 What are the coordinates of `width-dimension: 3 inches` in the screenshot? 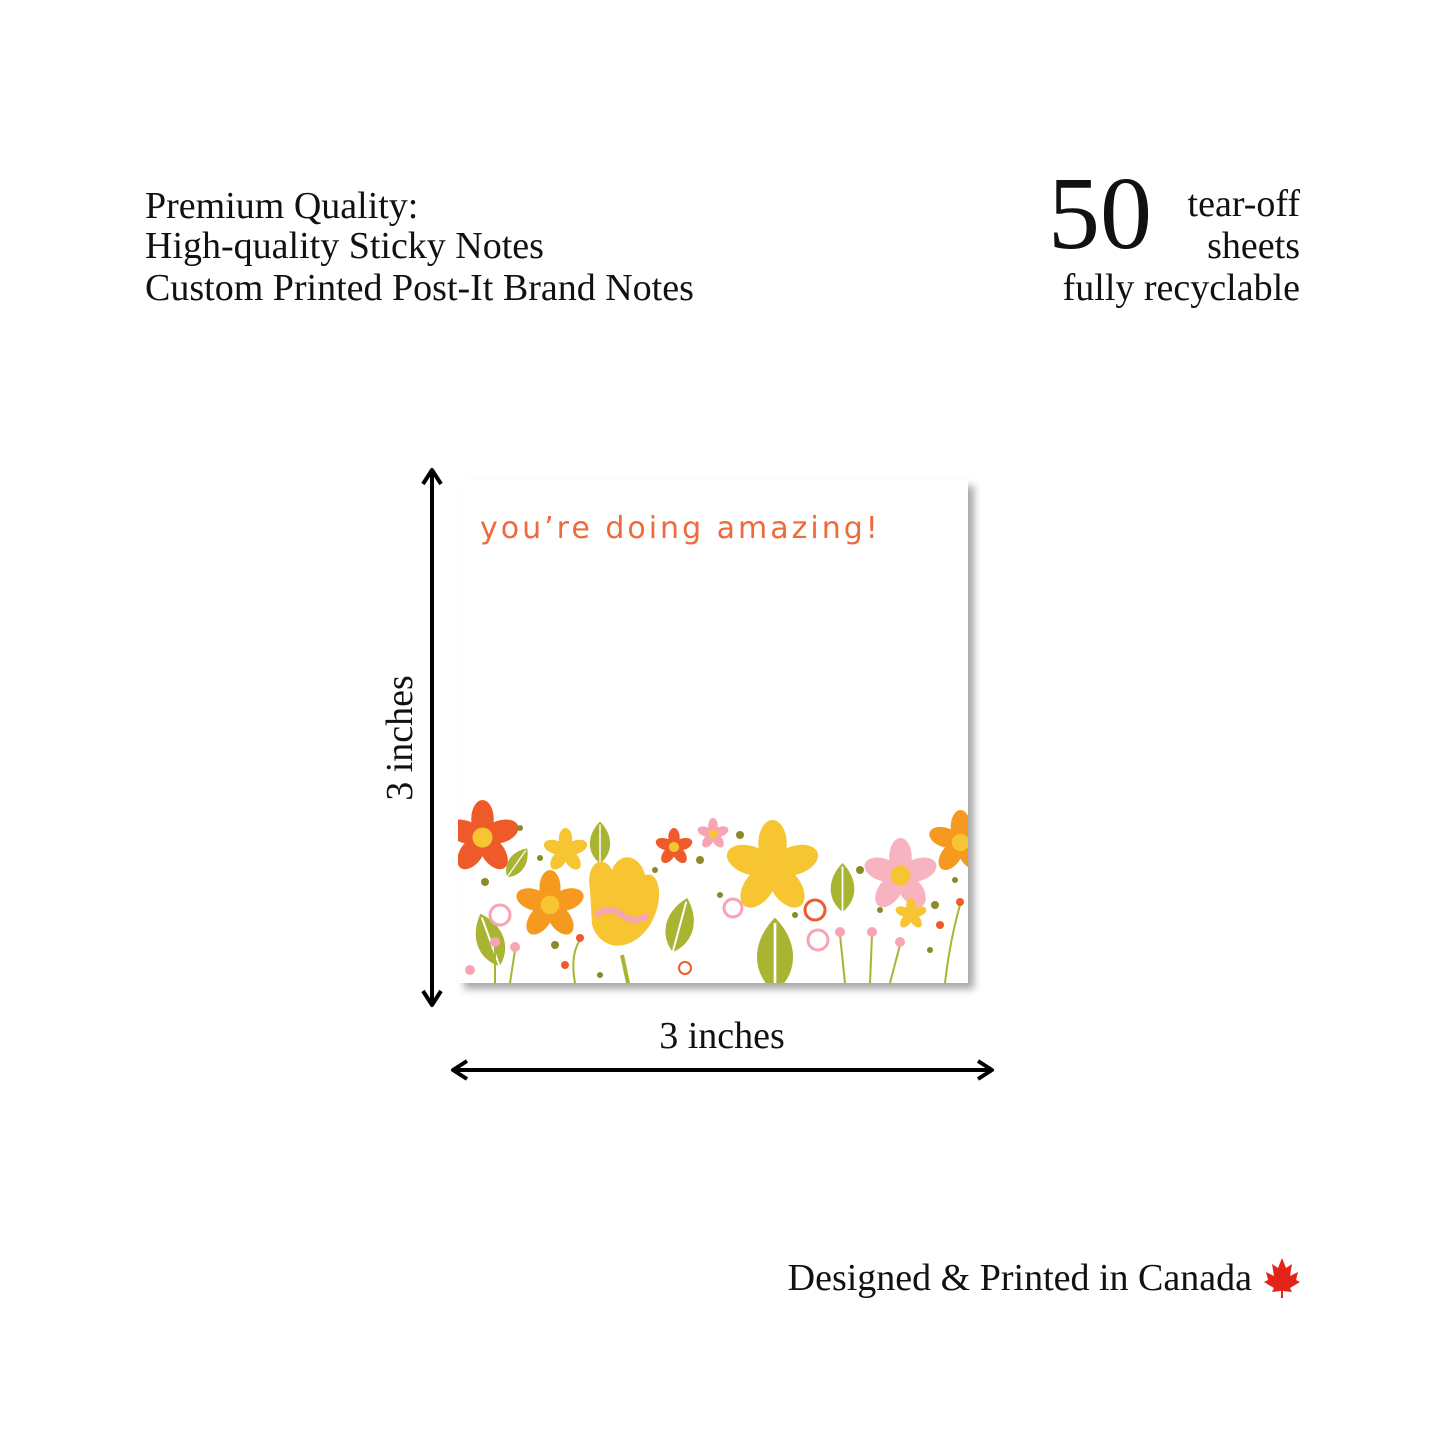 It's located at (722, 1048).